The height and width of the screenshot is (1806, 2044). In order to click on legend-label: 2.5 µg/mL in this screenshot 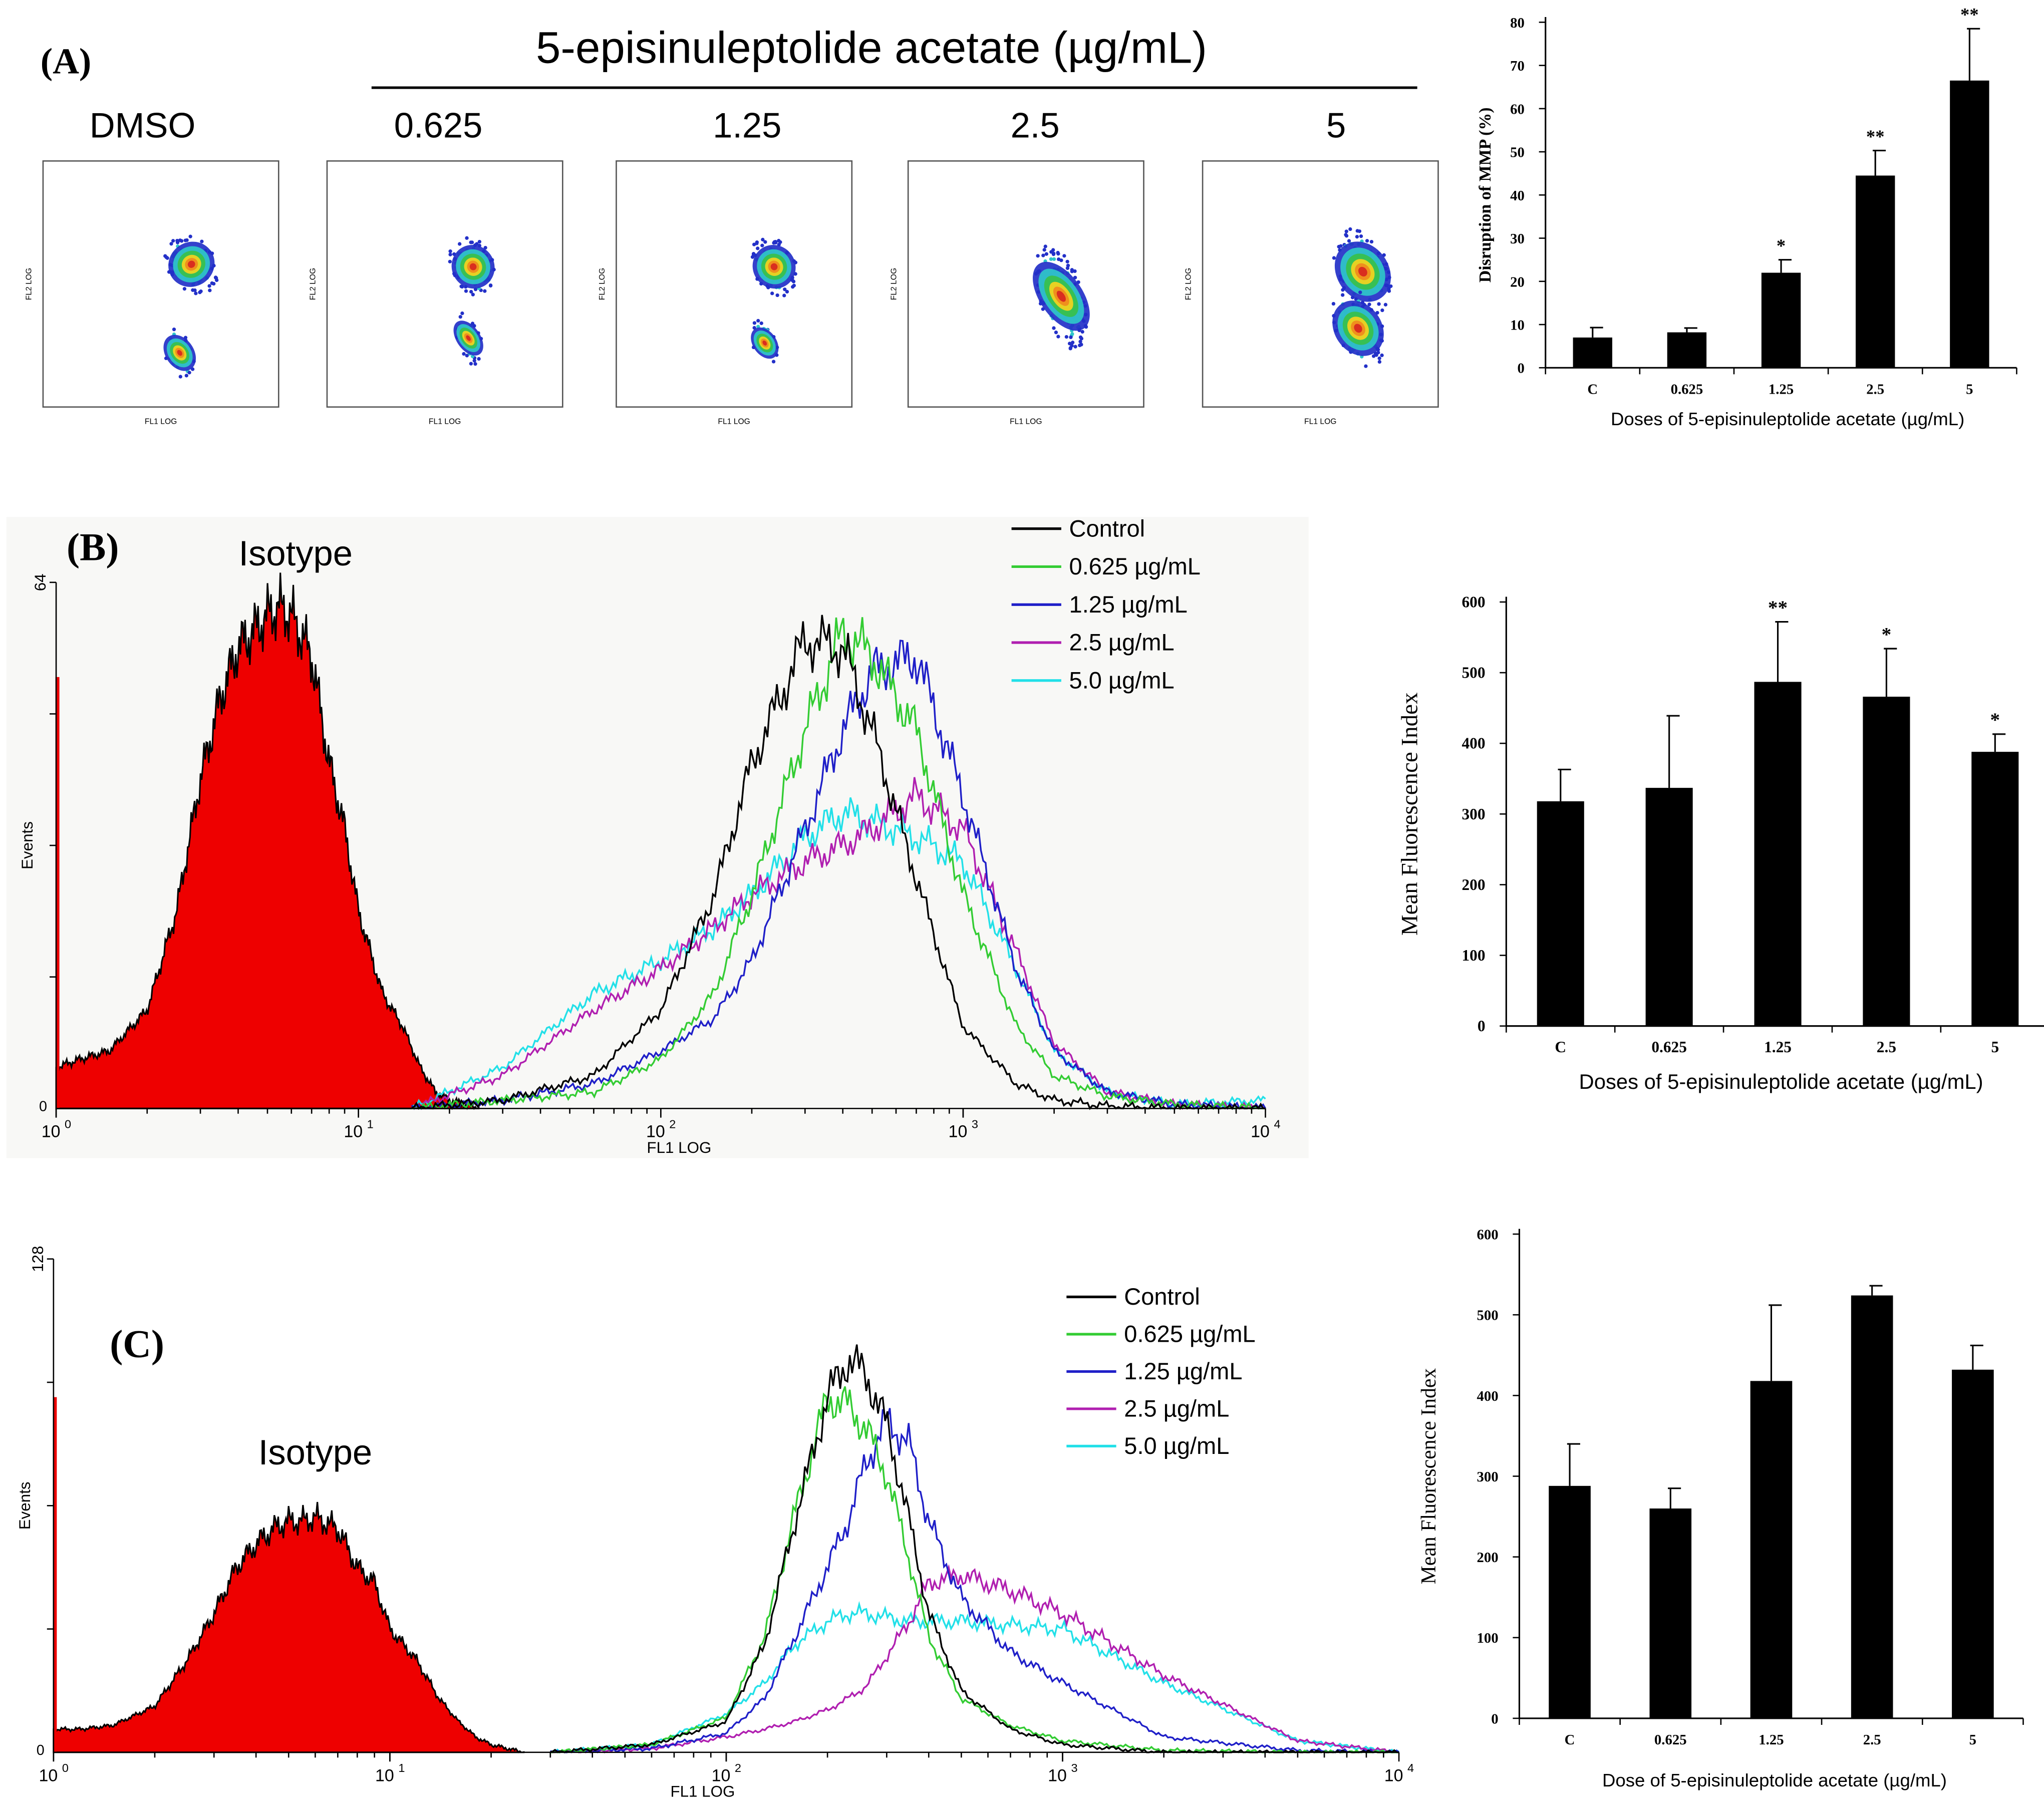, I will do `click(1122, 643)`.